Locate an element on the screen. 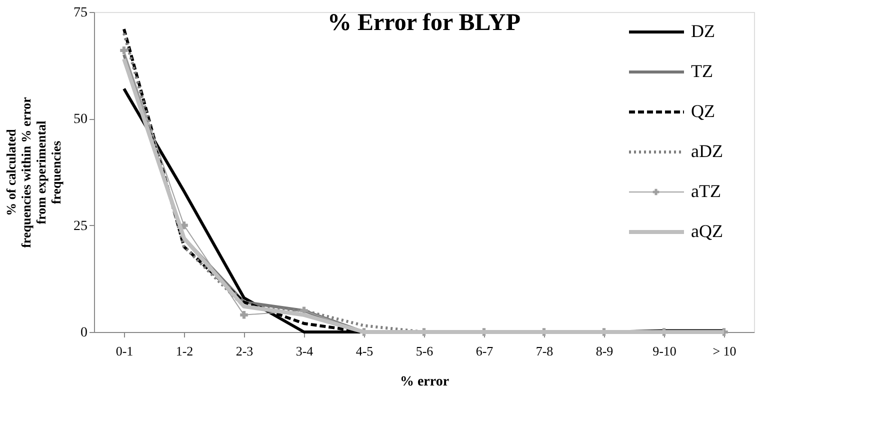 Image resolution: width=878 pixels, height=436 pixels. y-tick-label: 0 is located at coordinates (84, 333).